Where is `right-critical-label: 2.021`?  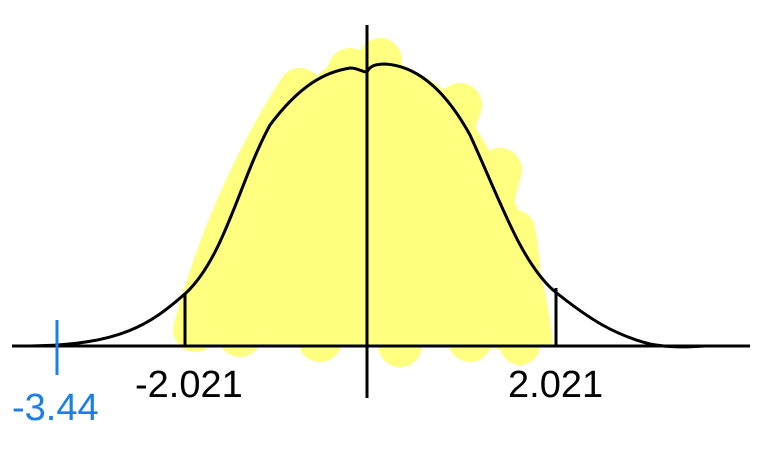 right-critical-label: 2.021 is located at coordinates (555, 385).